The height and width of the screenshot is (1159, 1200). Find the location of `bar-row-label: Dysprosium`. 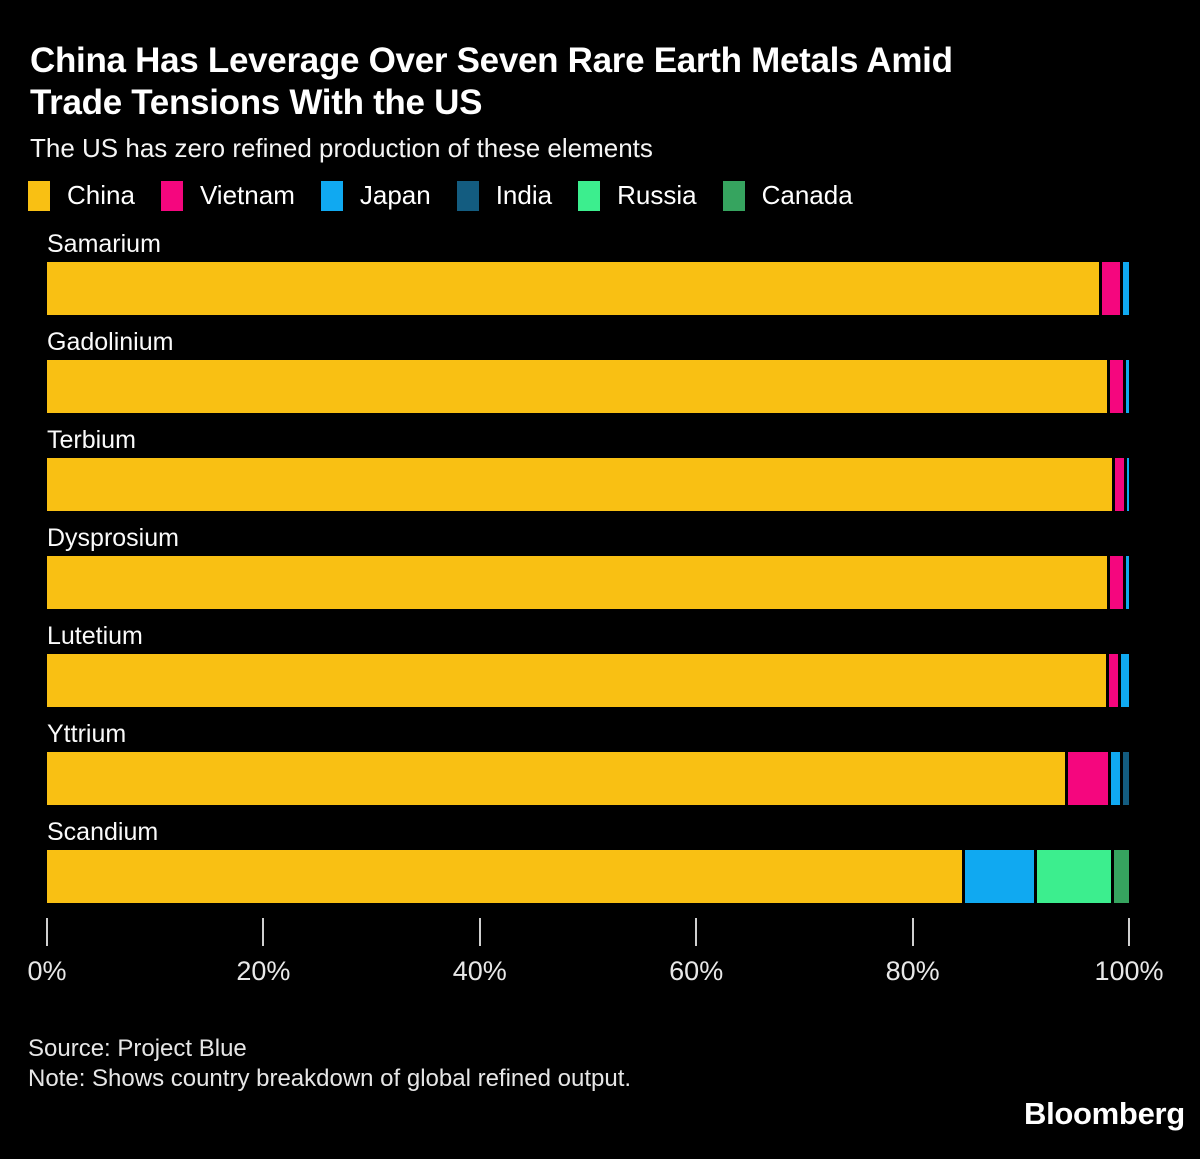

bar-row-label: Dysprosium is located at coordinates (113, 538).